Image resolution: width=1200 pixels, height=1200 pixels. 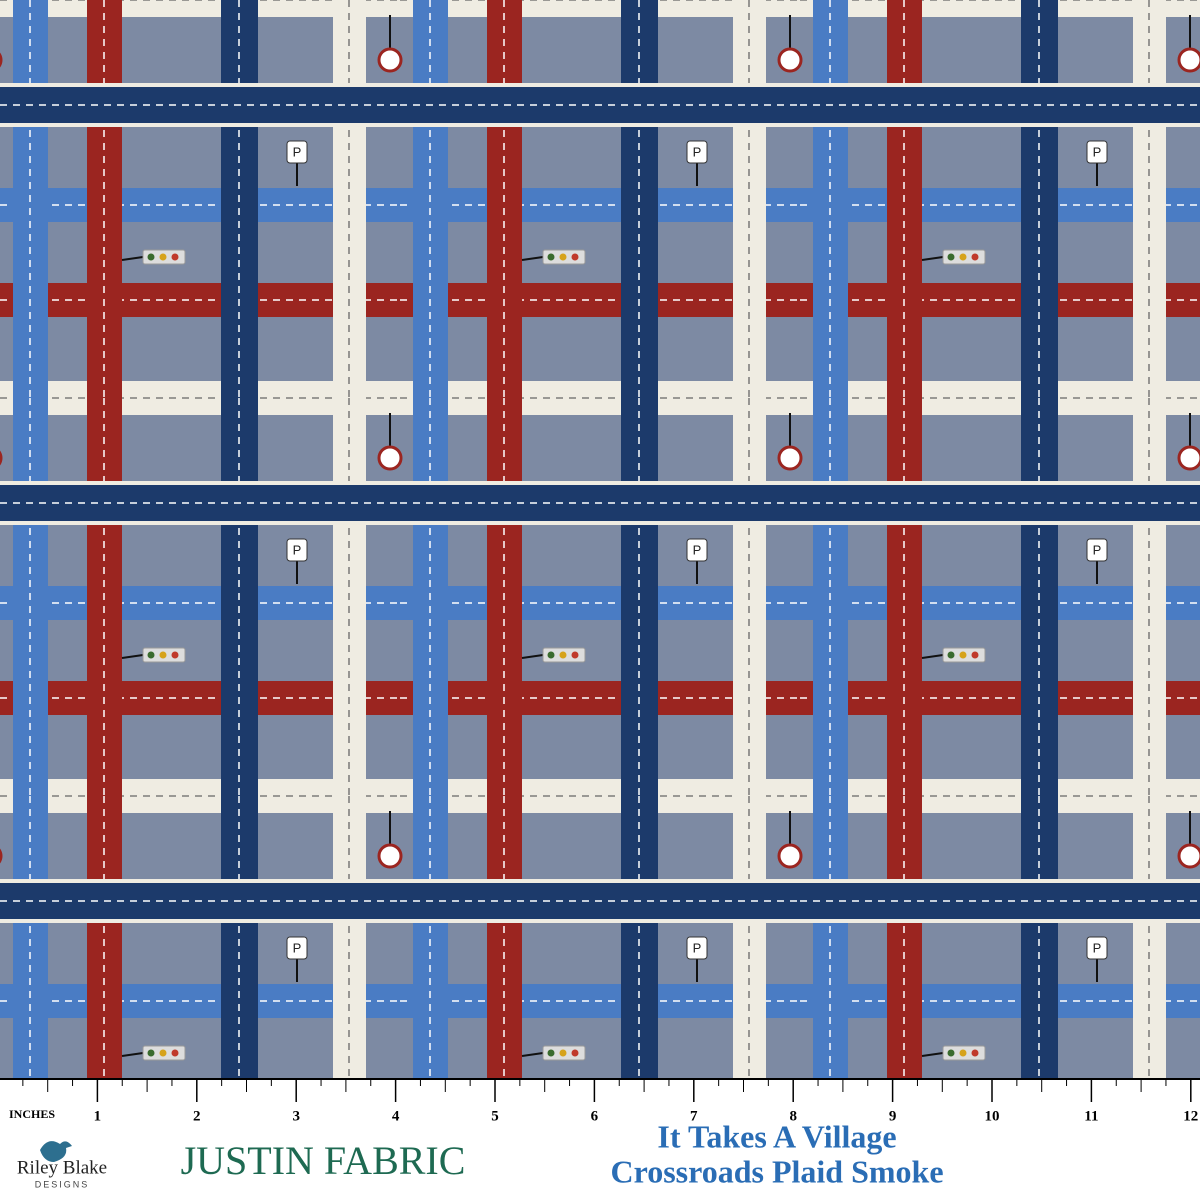 I want to click on collection-name: It Takes A Village, so click(x=776, y=1136).